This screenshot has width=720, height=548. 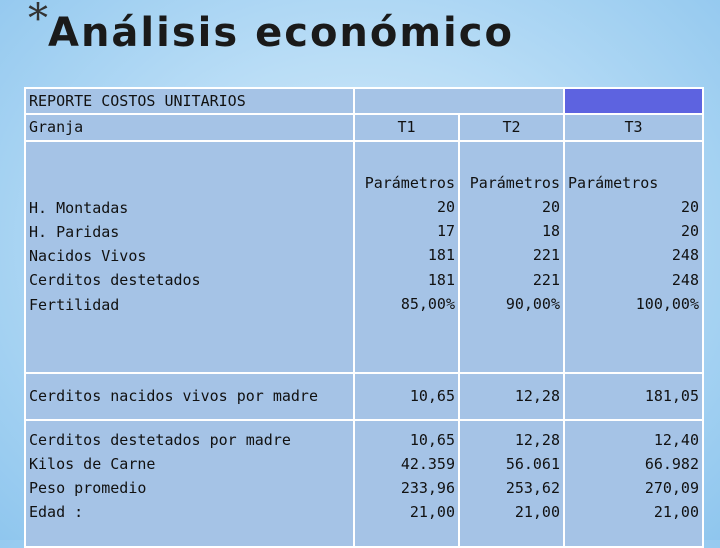 I want to click on header-blank, so click(x=459, y=101).